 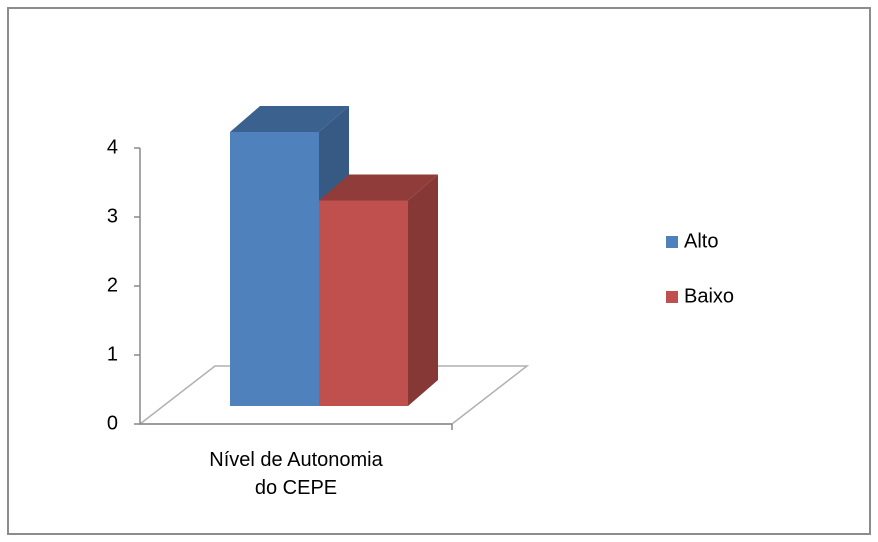 What do you see at coordinates (112, 285) in the screenshot?
I see `y-tick-label: 2` at bounding box center [112, 285].